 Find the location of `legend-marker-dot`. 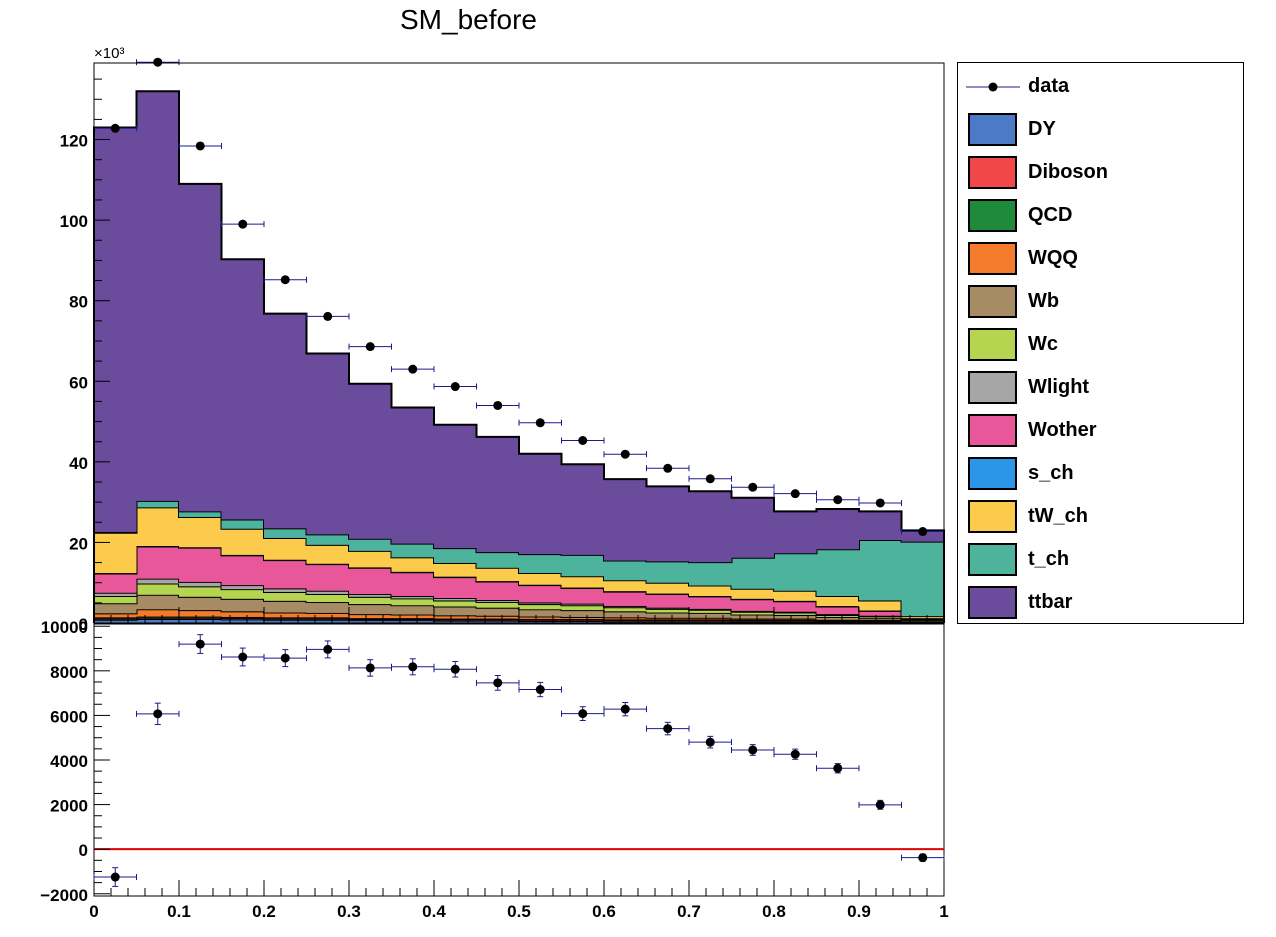

legend-marker-dot is located at coordinates (993, 87).